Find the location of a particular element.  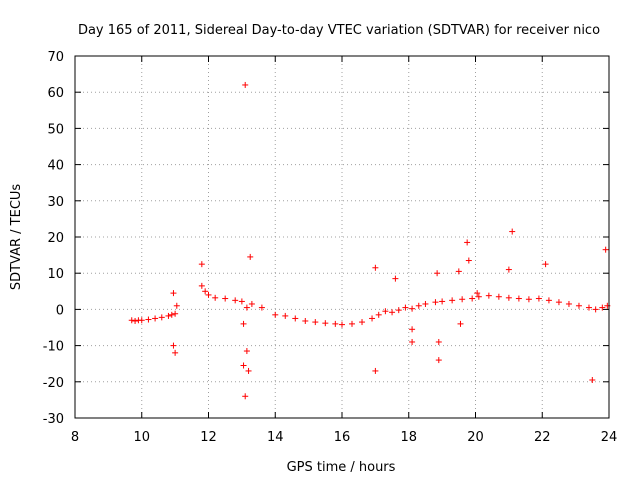

x-tick-labels: 8 10 12 14 16 18 20 22 24 is located at coordinates (344, 437).